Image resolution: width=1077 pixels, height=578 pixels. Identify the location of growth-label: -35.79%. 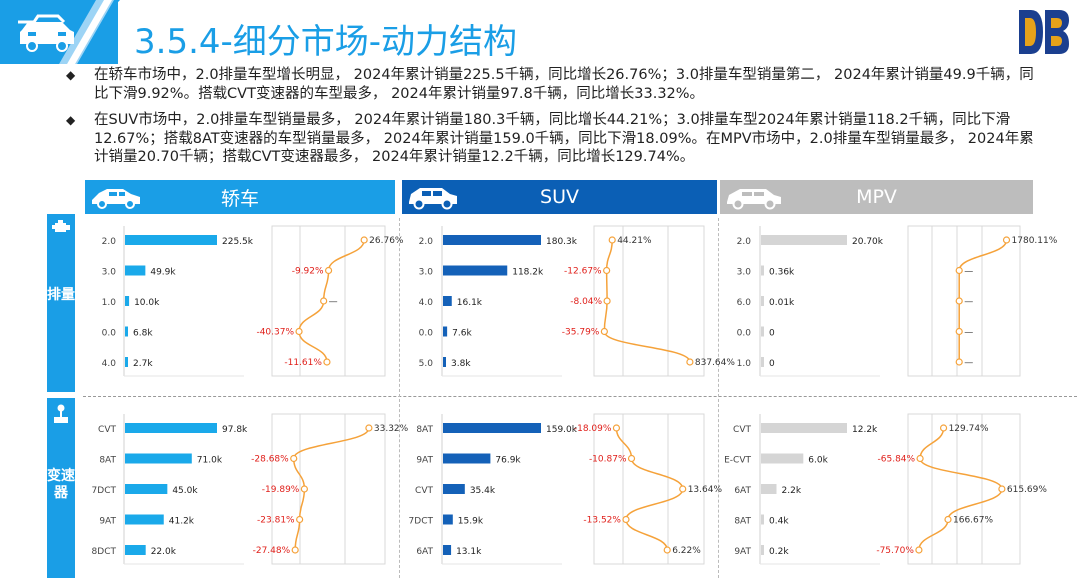
(581, 333).